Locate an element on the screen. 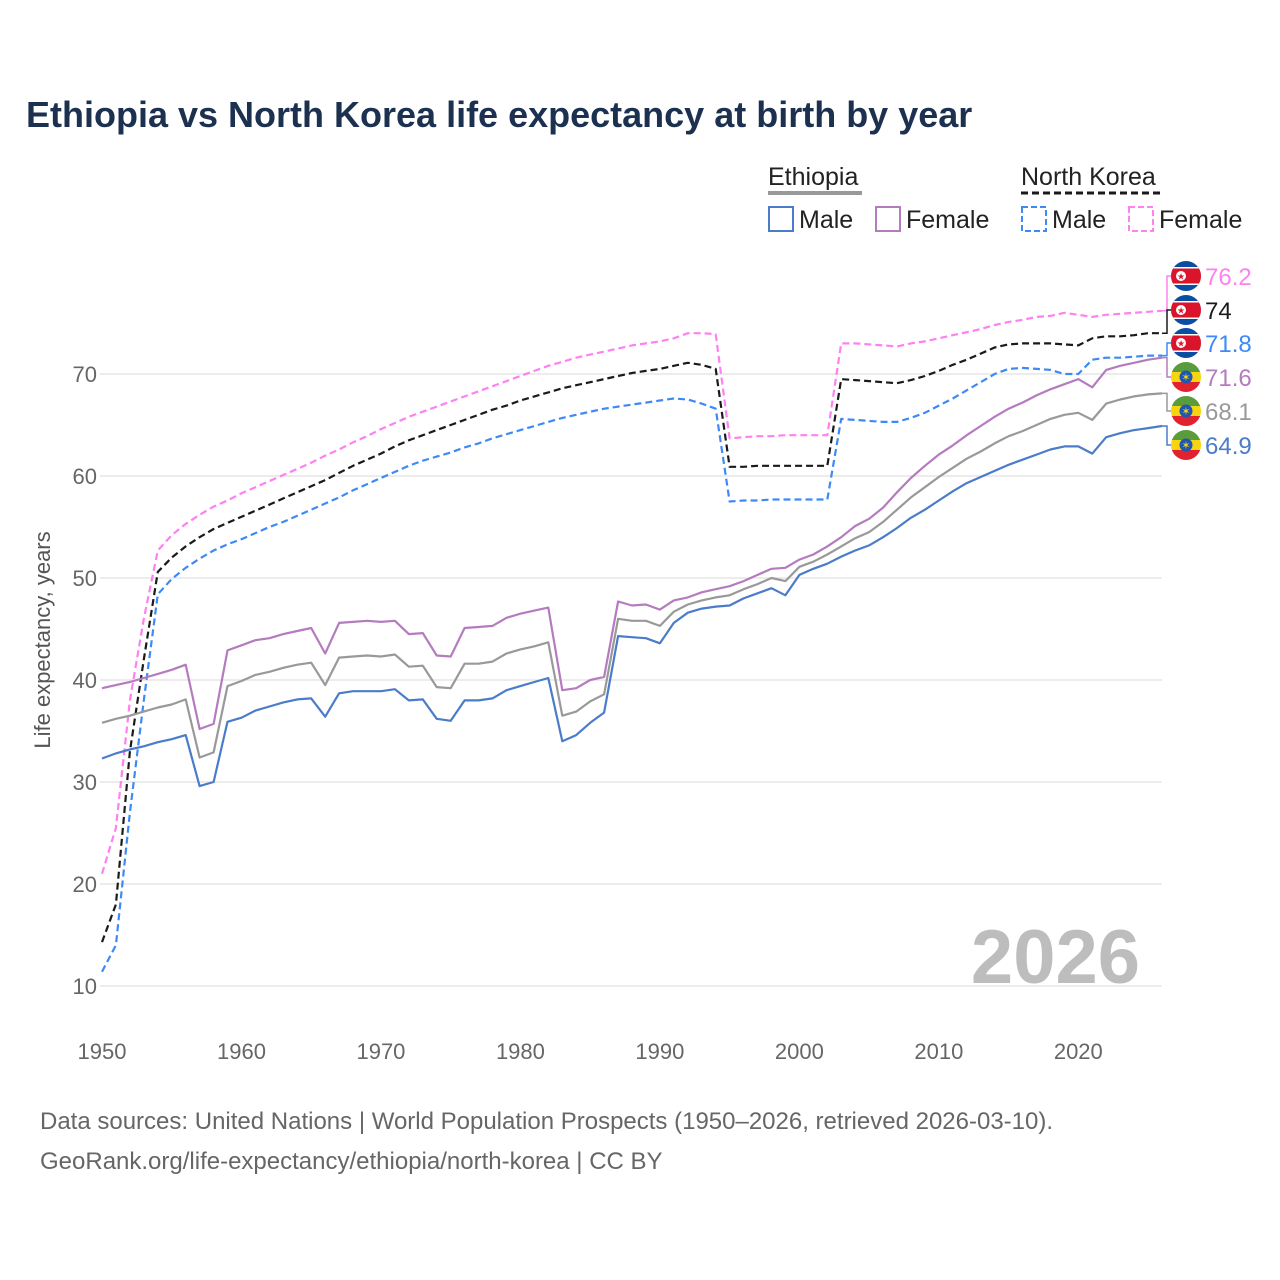  end-value-label: 64.9 is located at coordinates (1228, 446).